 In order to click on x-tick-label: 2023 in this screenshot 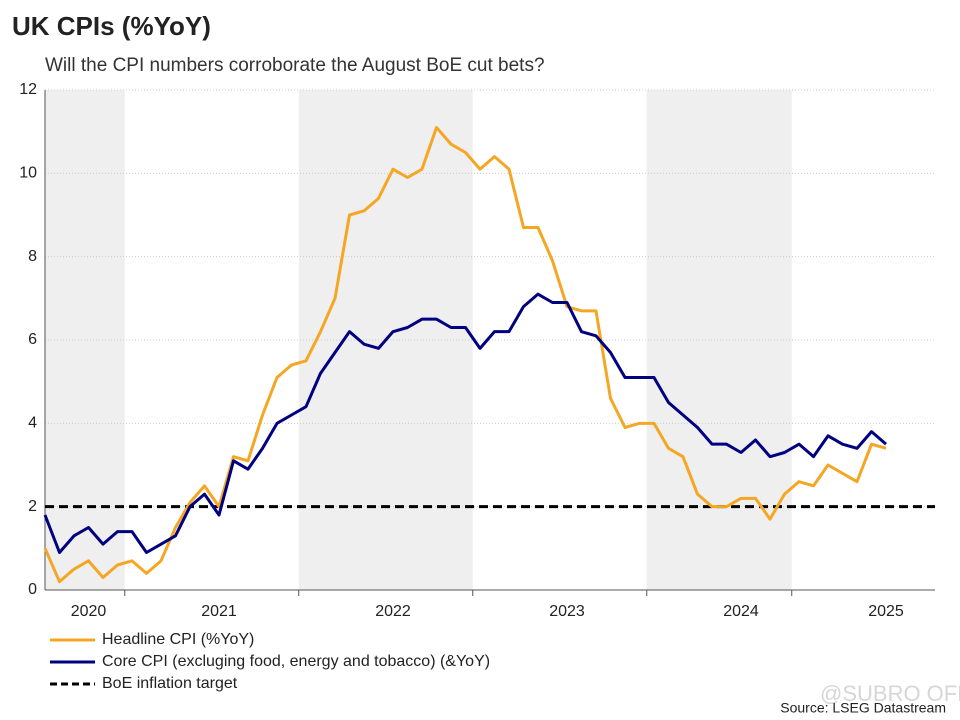, I will do `click(567, 611)`.